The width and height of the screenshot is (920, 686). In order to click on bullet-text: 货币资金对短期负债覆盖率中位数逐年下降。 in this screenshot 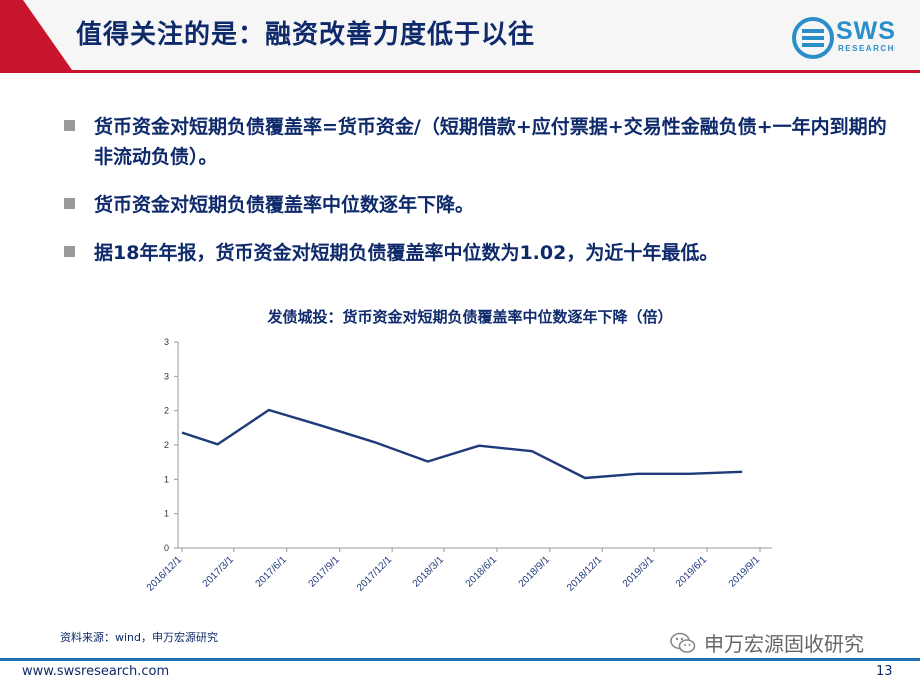, I will do `click(284, 205)`.